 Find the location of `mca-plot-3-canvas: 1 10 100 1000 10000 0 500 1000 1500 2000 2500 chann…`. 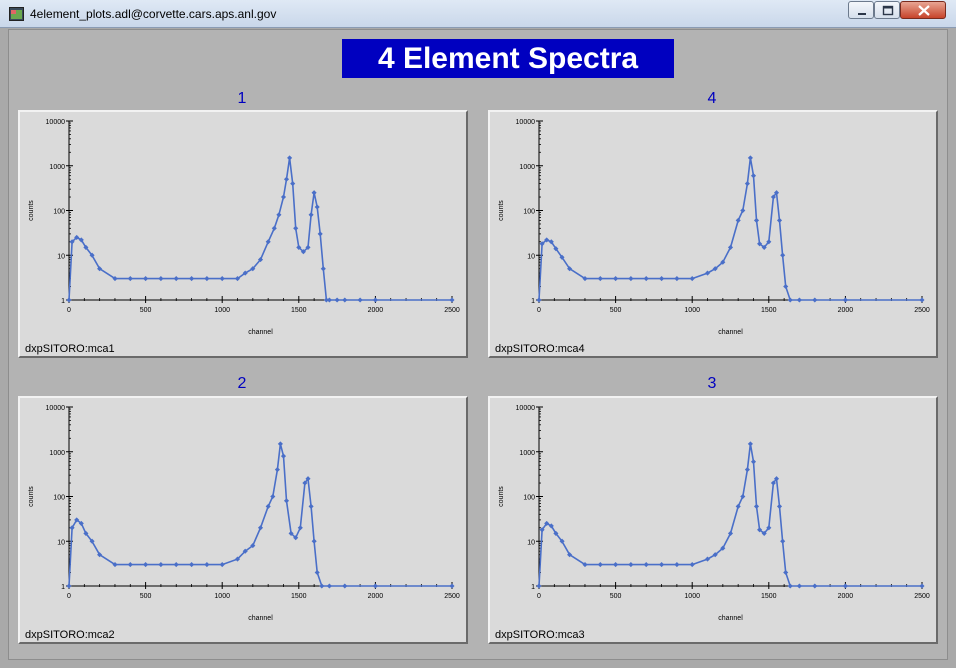

mca-plot-3-canvas: 1 10 100 1000 10000 0 500 1000 1500 2000 2500 chann… is located at coordinates (714, 513).